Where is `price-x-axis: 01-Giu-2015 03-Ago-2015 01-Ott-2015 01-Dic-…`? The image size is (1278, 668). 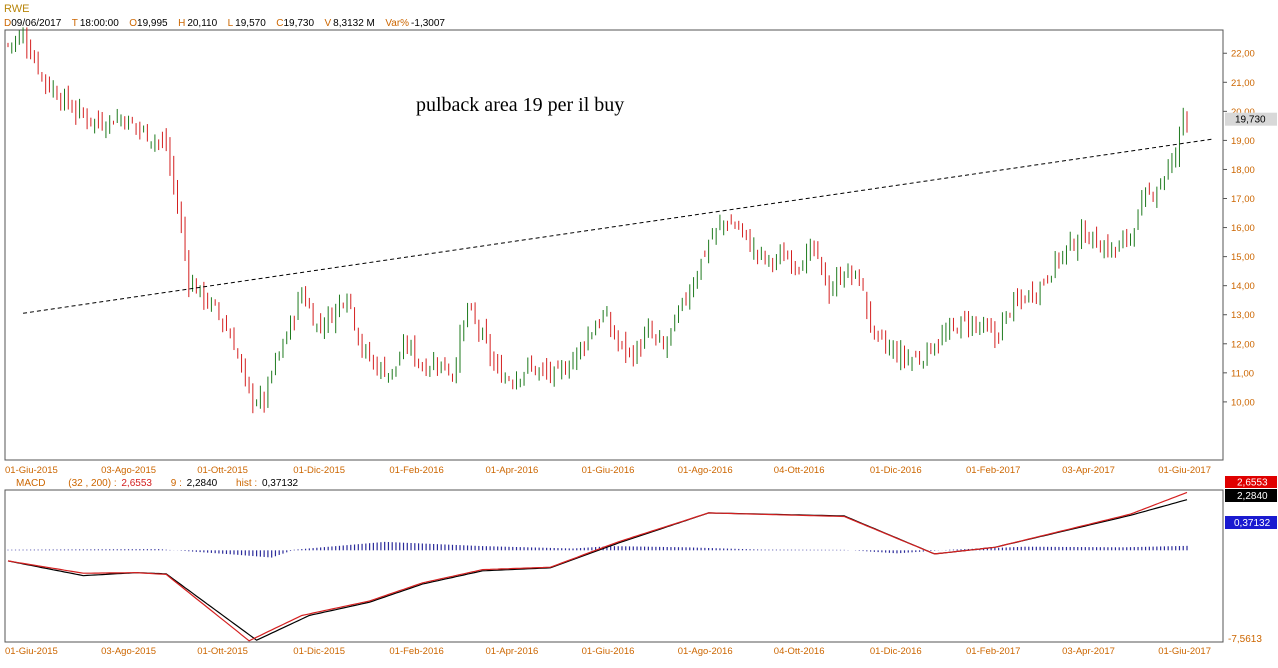 price-x-axis: 01-Giu-2015 03-Ago-2015 01-Ott-2015 01-Dic-… is located at coordinates (608, 470).